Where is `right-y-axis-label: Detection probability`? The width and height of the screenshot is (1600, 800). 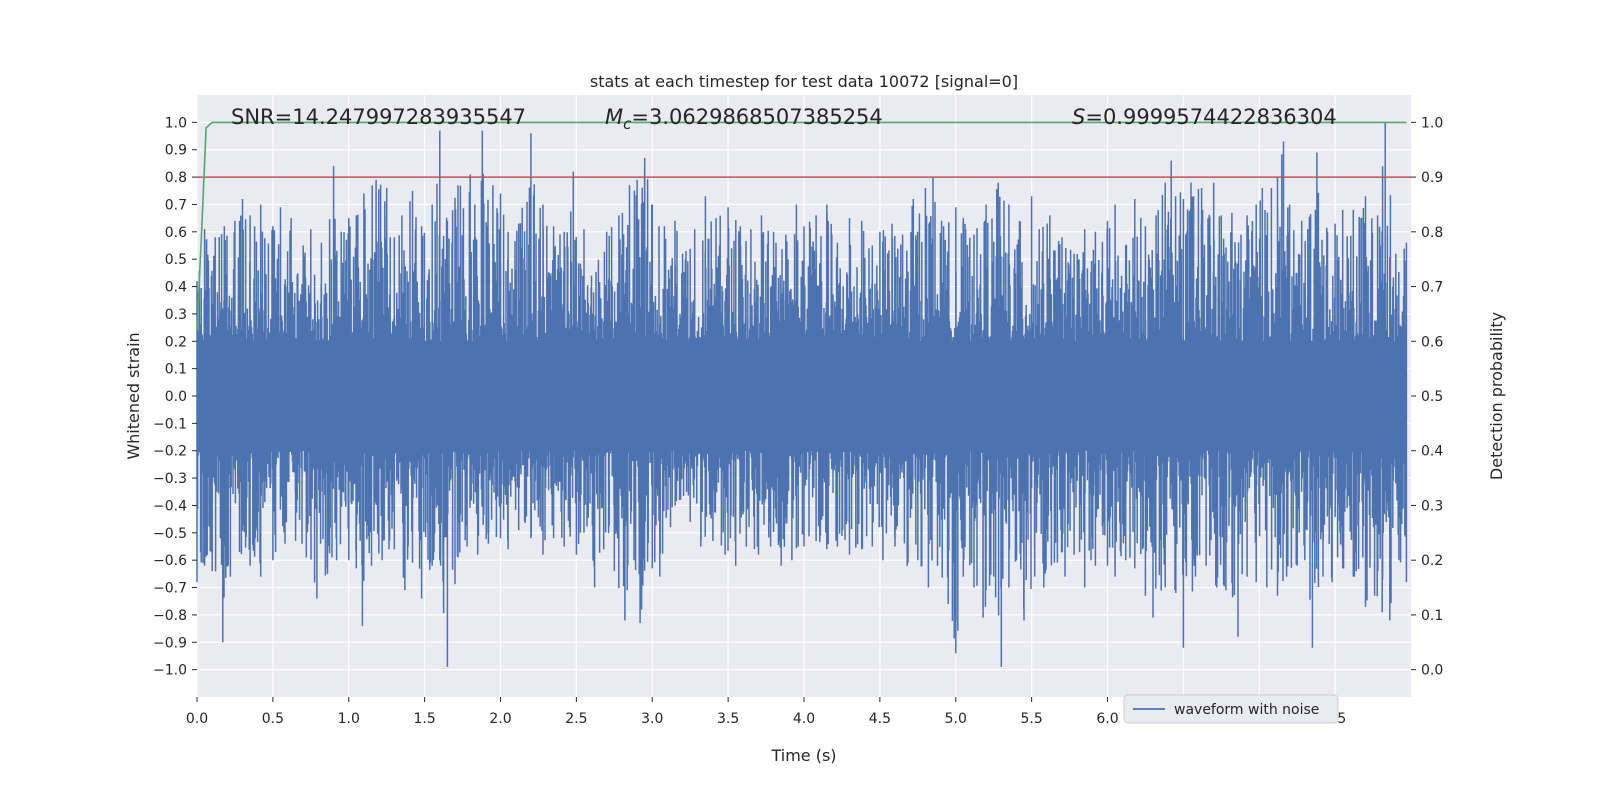 right-y-axis-label: Detection probability is located at coordinates (1496, 396).